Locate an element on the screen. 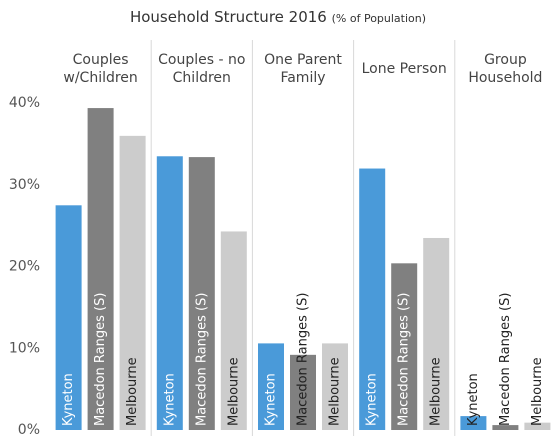 This screenshot has height=436, width=556. y-tick-label: 10% is located at coordinates (24, 348).